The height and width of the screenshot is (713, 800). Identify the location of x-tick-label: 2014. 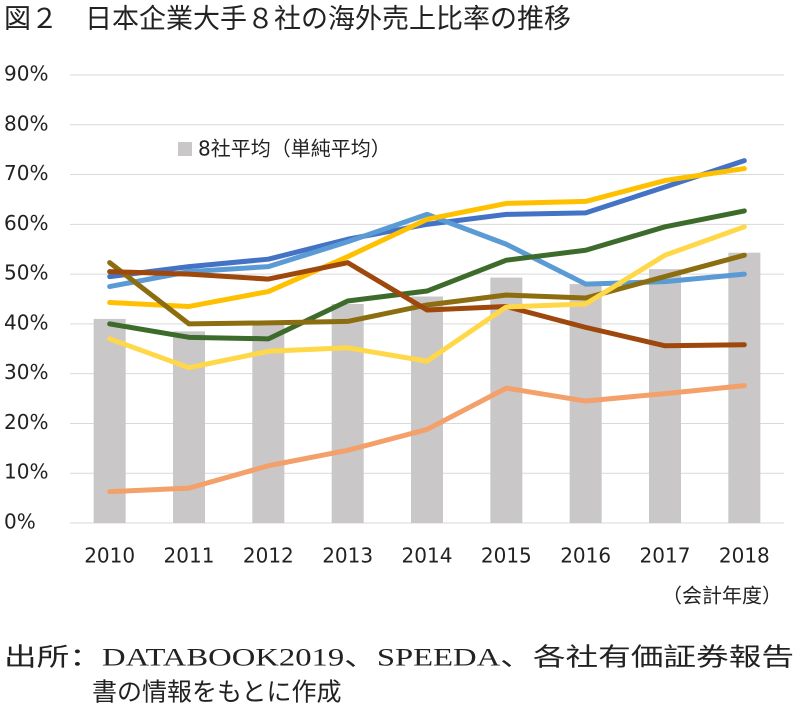
(427, 556).